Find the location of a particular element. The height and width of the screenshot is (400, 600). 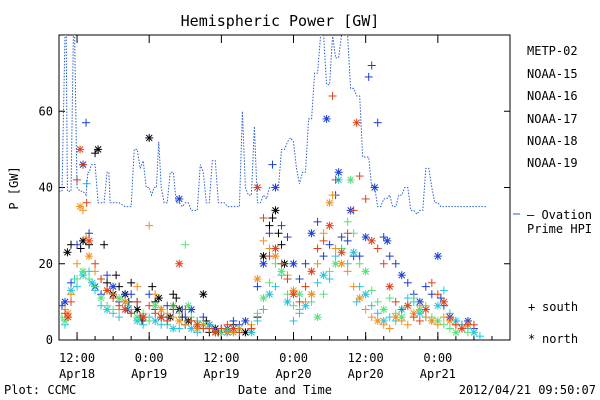

x-axis-label: Date and Time is located at coordinates (285, 390).